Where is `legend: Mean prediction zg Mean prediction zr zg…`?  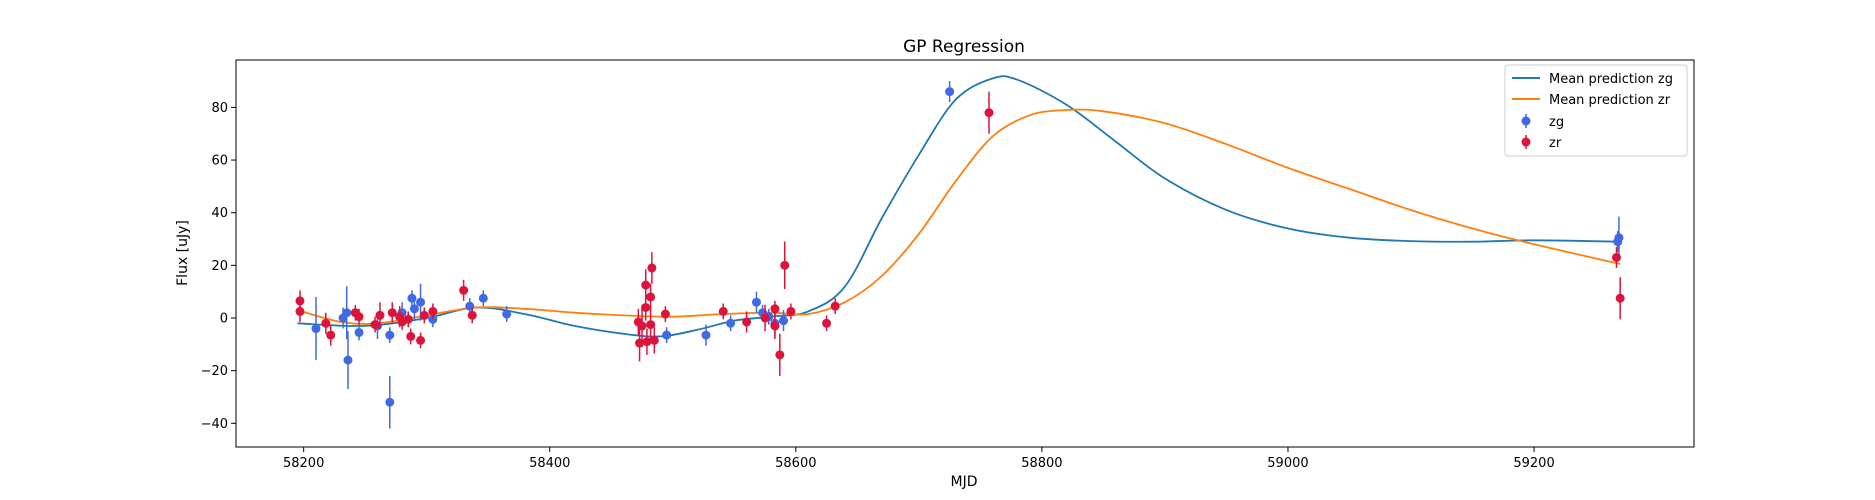
legend: Mean prediction zg Mean prediction zr zg… is located at coordinates (1596, 110).